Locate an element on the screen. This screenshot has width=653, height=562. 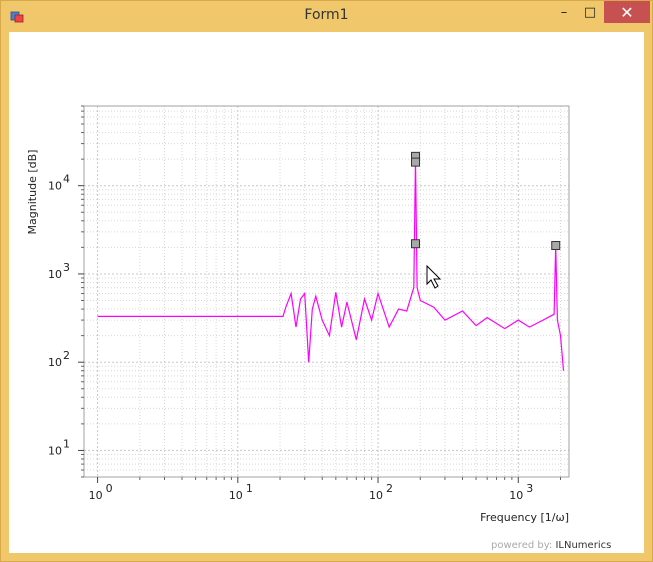
y-tick-exponent: 1 is located at coordinates (66, 443).